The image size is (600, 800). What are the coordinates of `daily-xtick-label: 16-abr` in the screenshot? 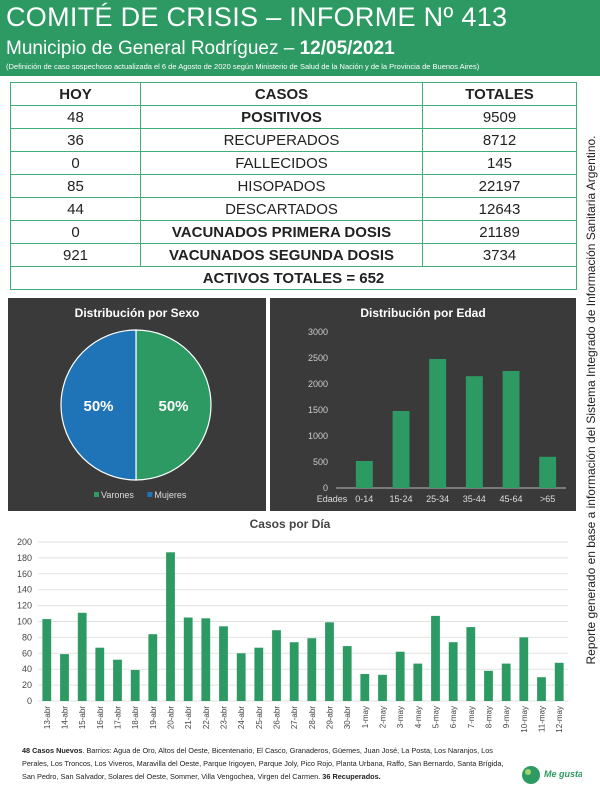 It's located at (100, 717).